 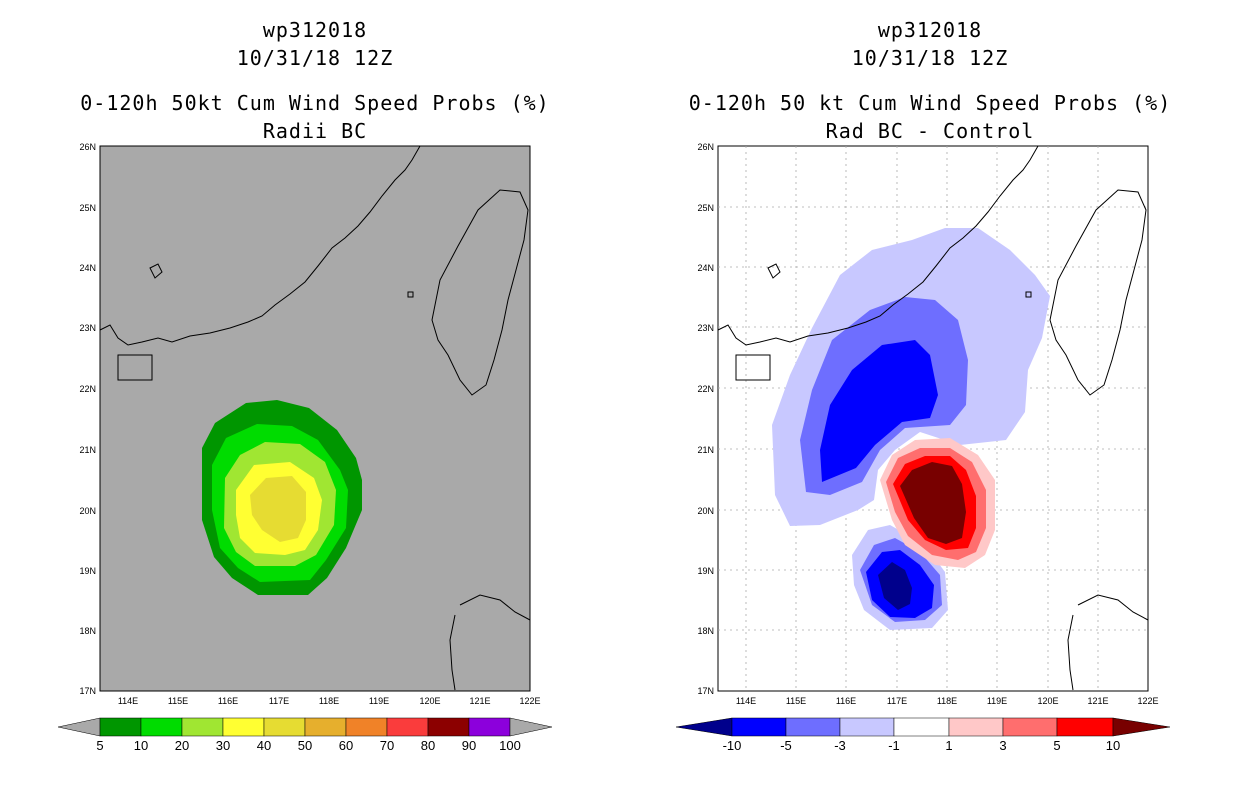 What do you see at coordinates (879, 411) in the screenshot?
I see `right-contour-neg5` at bounding box center [879, 411].